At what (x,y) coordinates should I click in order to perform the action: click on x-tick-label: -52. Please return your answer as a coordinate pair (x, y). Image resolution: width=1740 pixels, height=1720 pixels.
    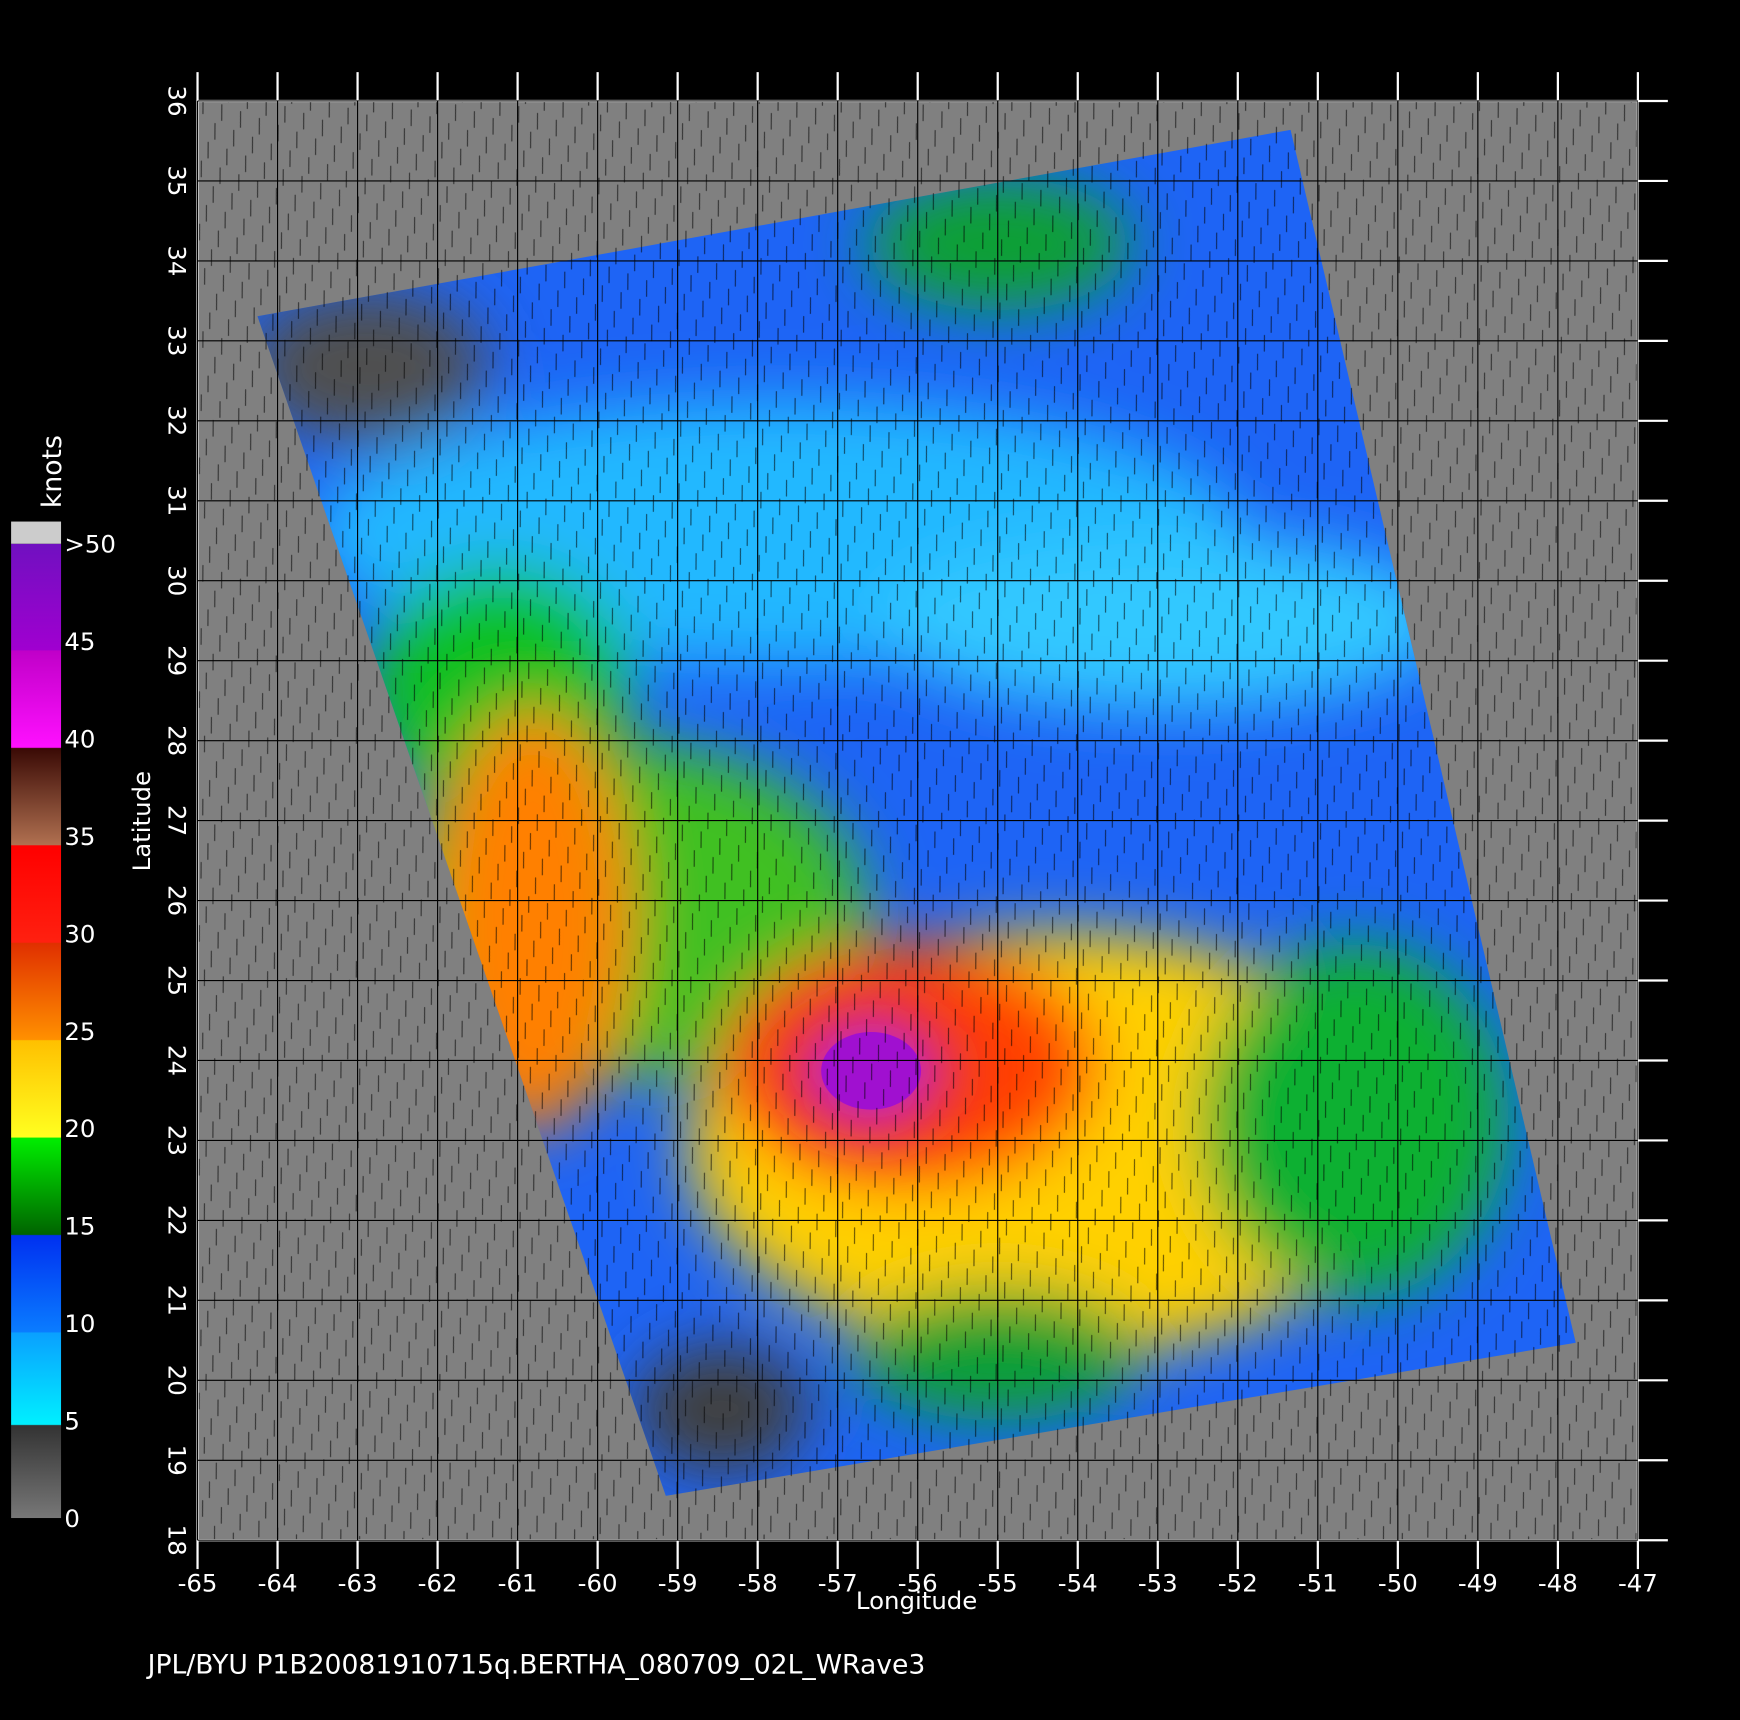
    Looking at the image, I should click on (1238, 1582).